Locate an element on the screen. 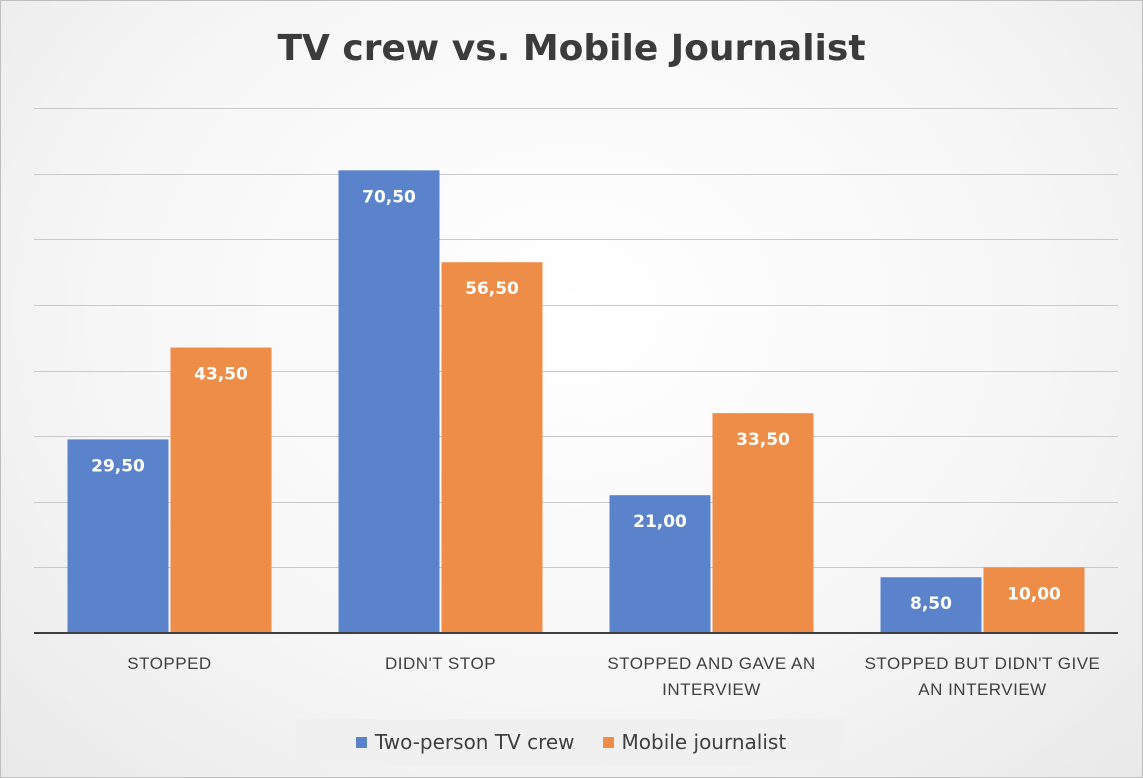  category-label: AN INTERVIEW is located at coordinates (982, 689).